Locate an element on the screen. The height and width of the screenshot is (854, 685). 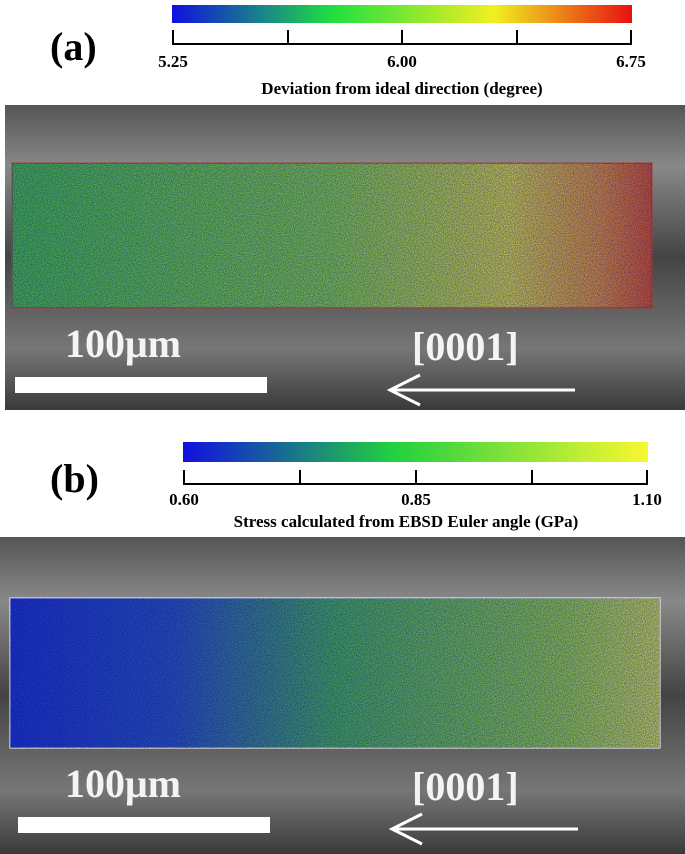
colorbar-tick: 1.10 is located at coordinates (647, 499).